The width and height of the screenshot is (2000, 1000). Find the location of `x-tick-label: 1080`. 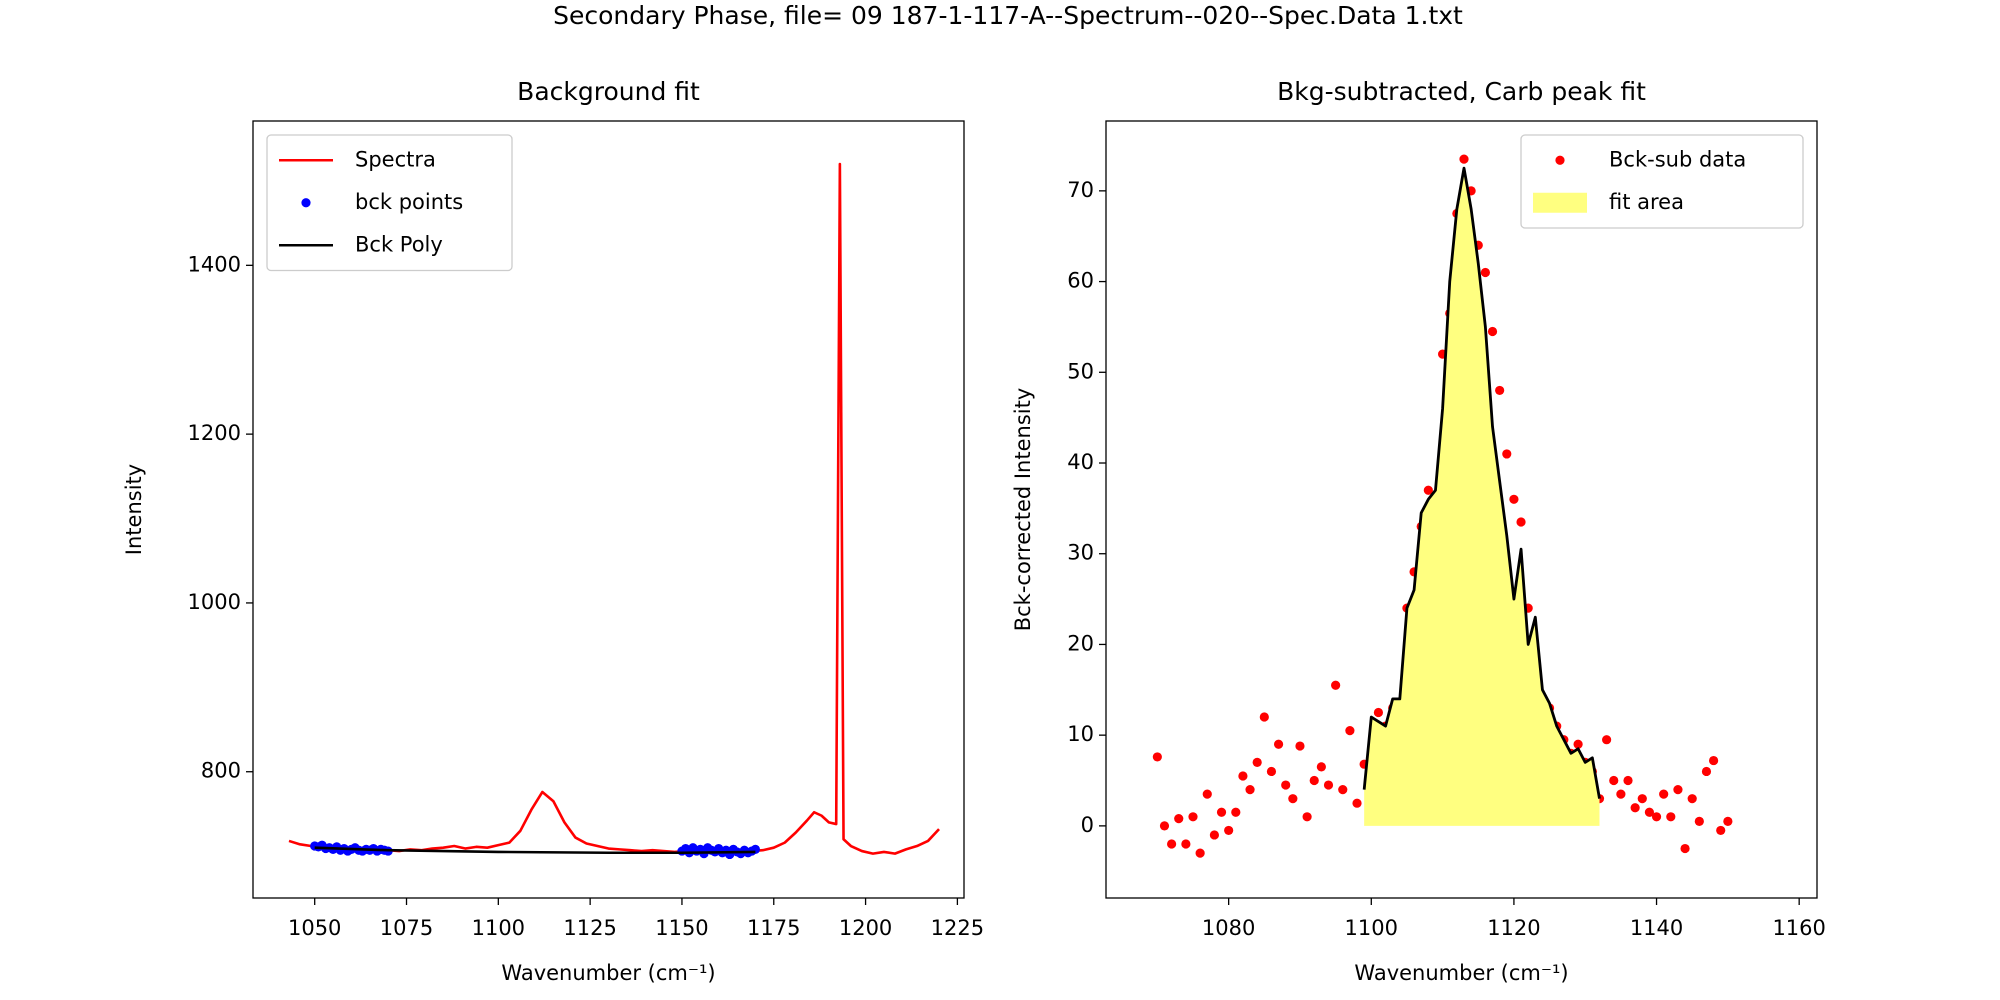

x-tick-label: 1080 is located at coordinates (1228, 928).